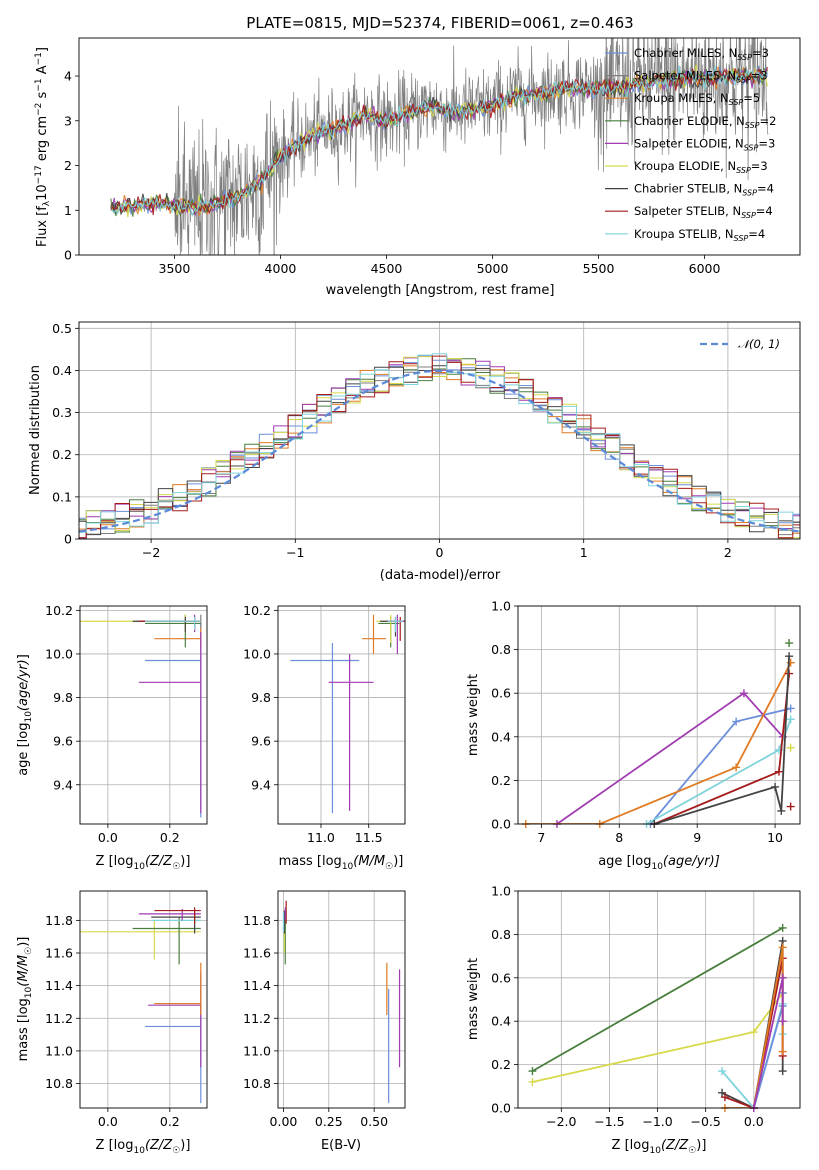  I want to click on y-tick-label: 0.1, so click(62, 496).